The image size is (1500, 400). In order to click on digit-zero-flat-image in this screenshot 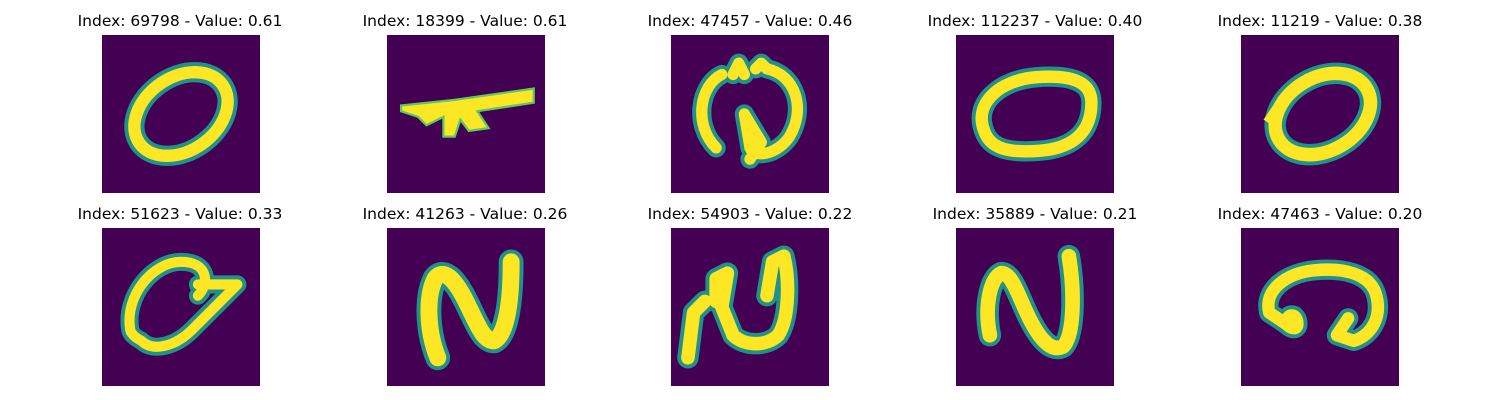, I will do `click(1035, 114)`.